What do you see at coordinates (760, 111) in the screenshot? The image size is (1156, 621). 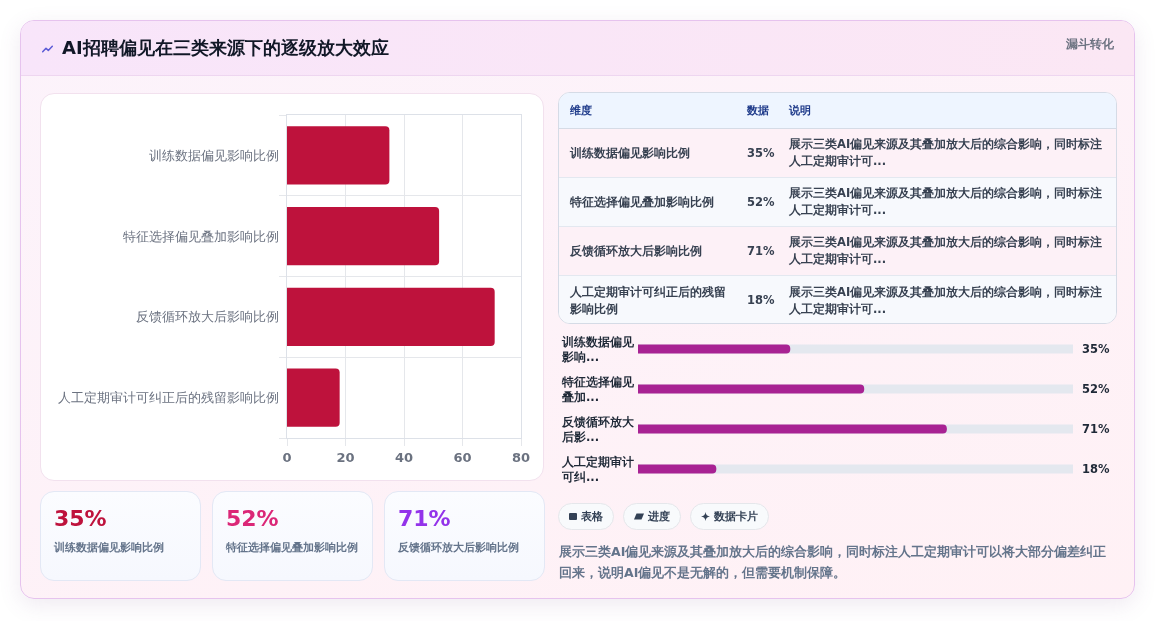 I see `category-label: 数据` at bounding box center [760, 111].